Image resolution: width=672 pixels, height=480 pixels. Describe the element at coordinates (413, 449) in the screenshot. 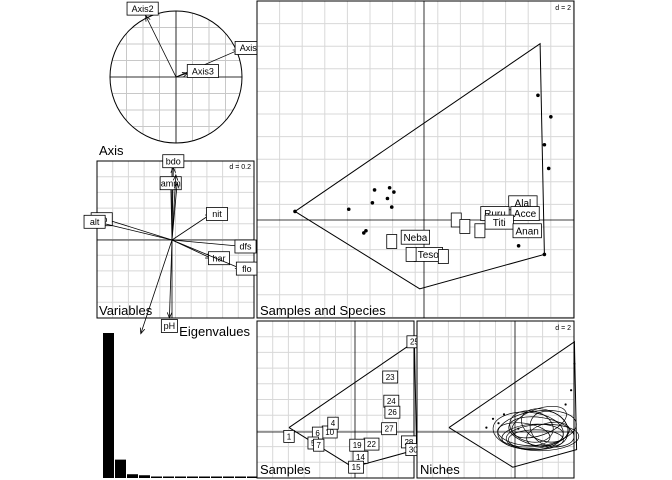

I see `sample-label-30: 30` at that location.